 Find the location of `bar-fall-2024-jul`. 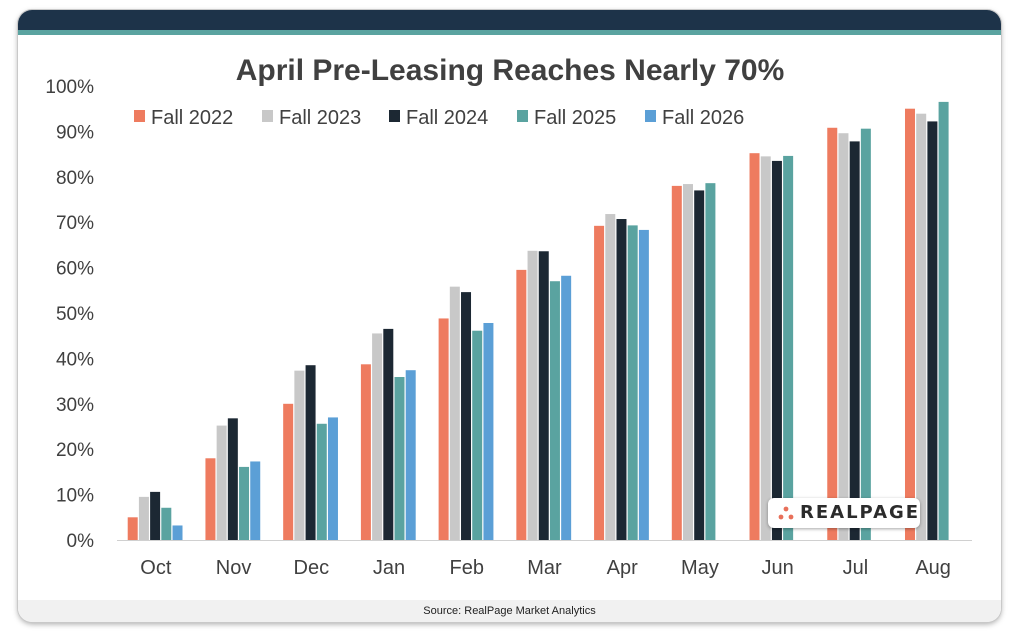

bar-fall-2024-jul is located at coordinates (854, 340).